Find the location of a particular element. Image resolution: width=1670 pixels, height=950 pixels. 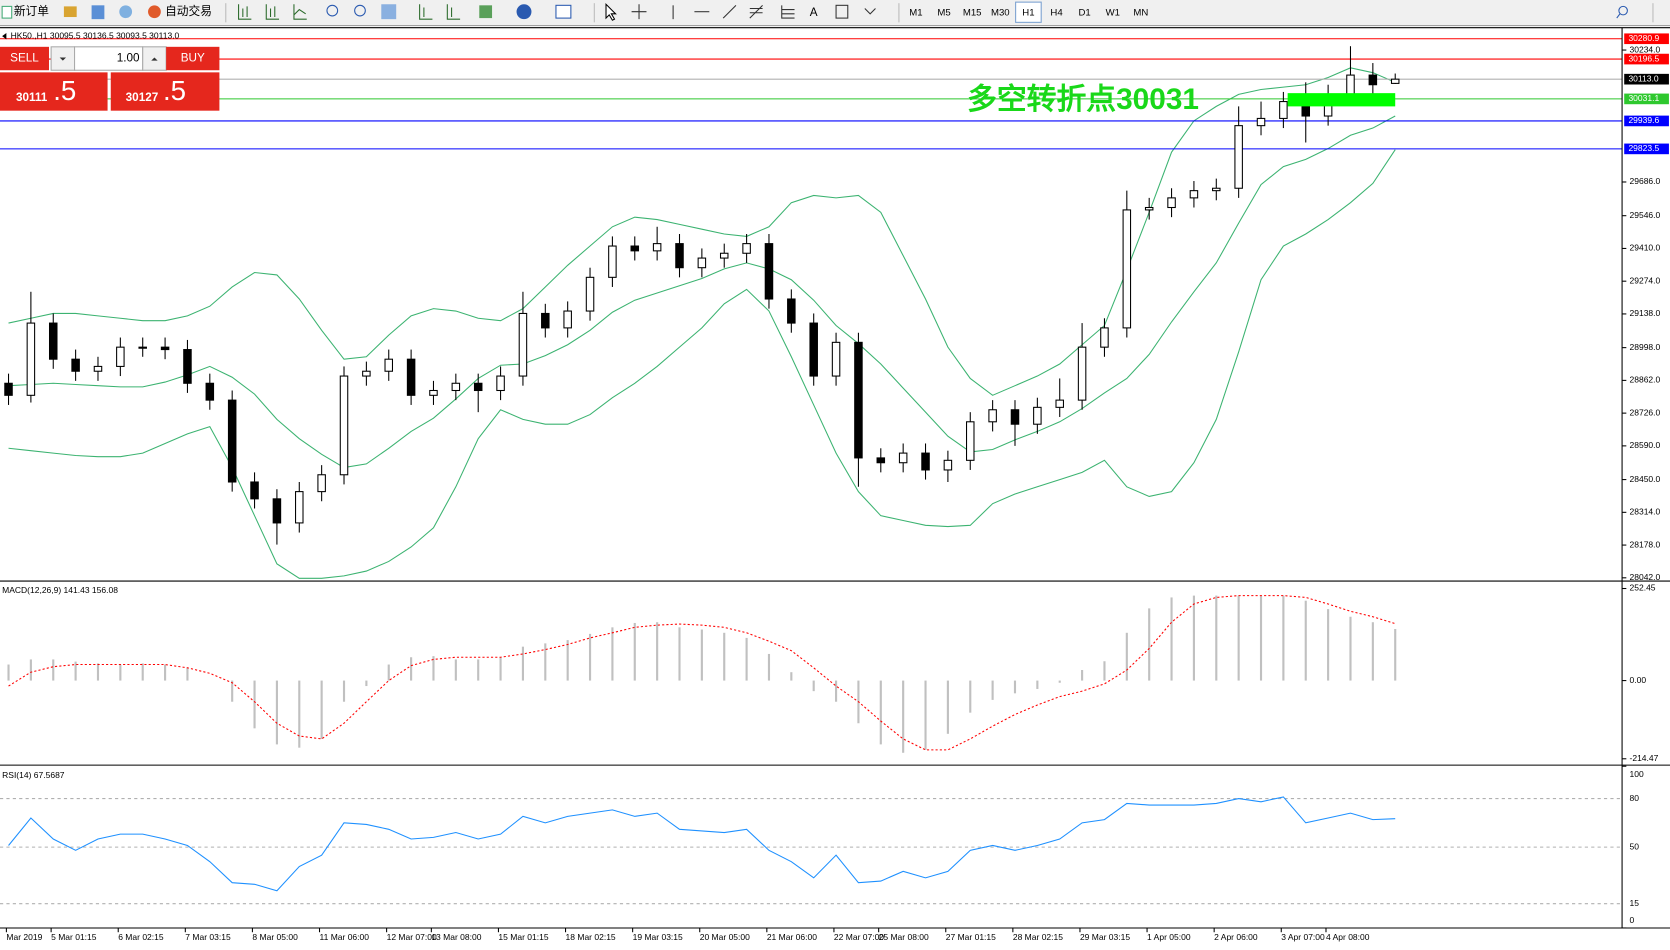

timeframe: D1 is located at coordinates (1085, 12).